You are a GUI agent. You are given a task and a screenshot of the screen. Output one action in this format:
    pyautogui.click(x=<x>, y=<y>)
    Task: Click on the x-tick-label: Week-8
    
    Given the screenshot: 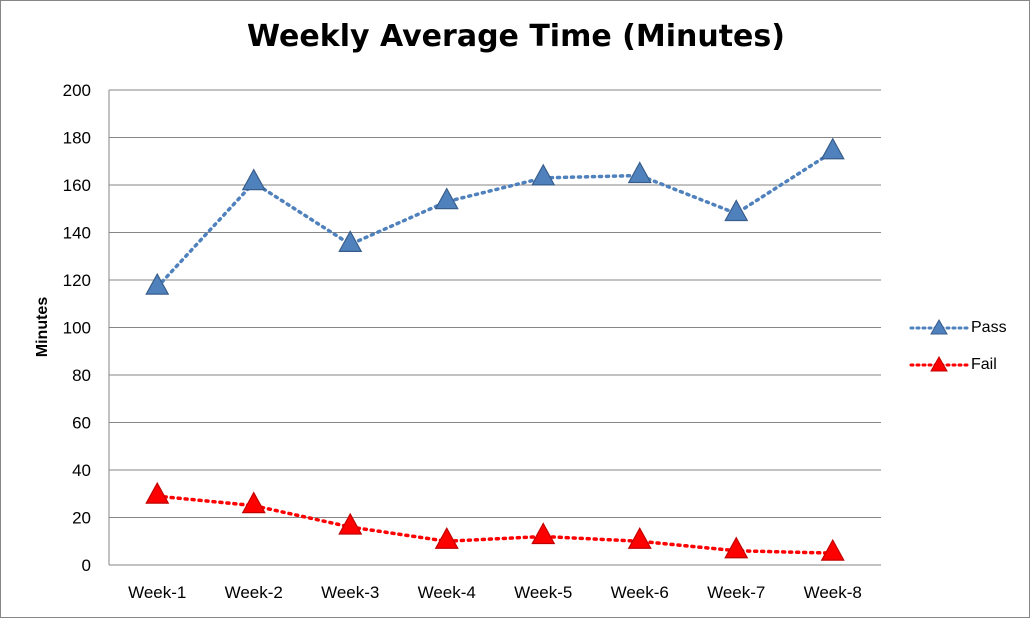 What is the action you would take?
    pyautogui.click(x=833, y=592)
    